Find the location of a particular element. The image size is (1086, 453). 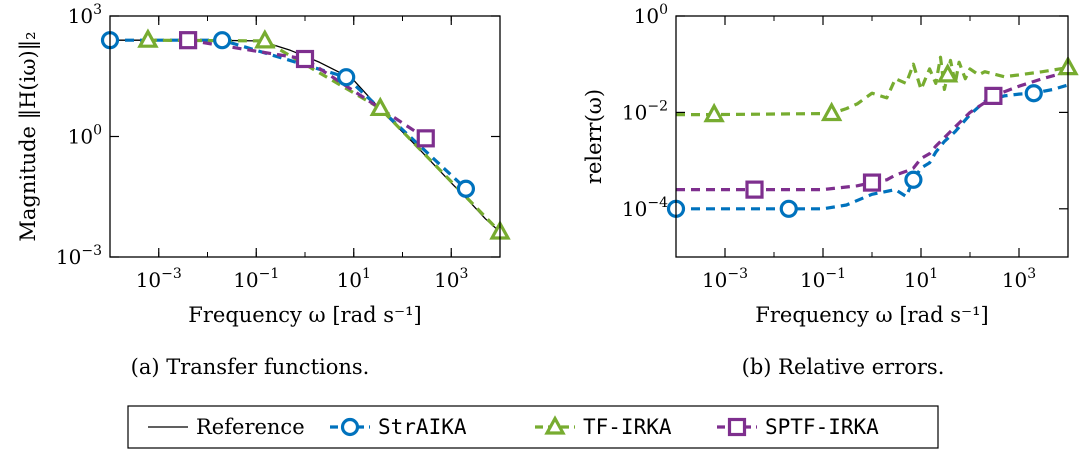

caption-transfer-functions: (a) Transfer functions. is located at coordinates (250, 367).